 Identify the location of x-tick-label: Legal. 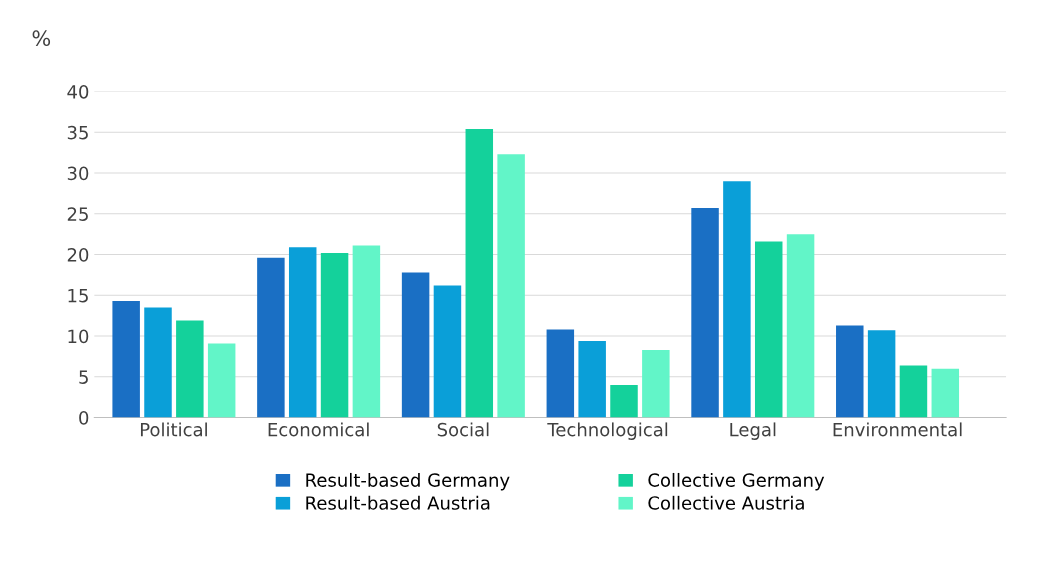
(753, 431).